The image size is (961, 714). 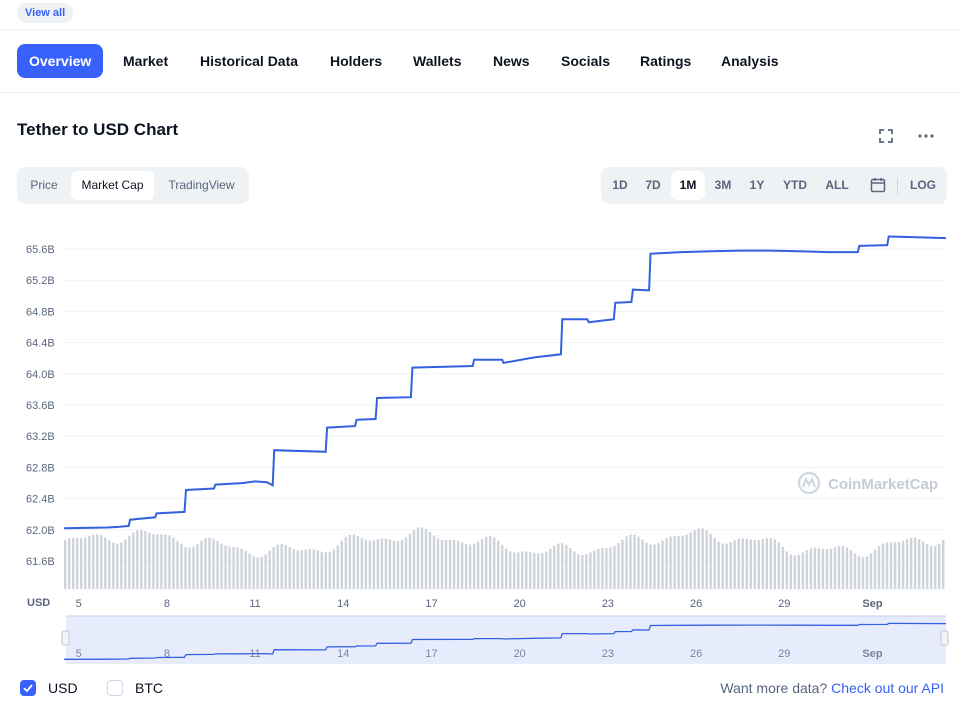 I want to click on navigator-left-handle, so click(x=65, y=638).